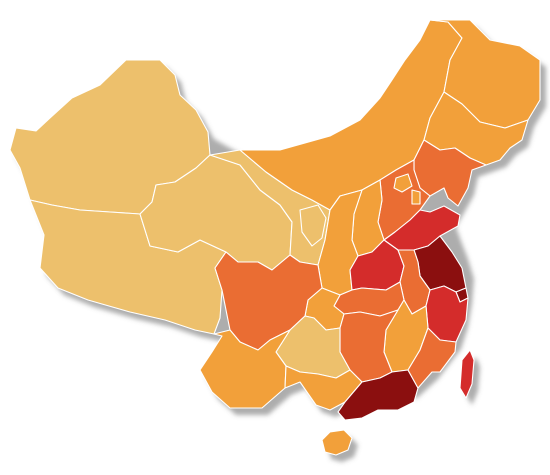 This screenshot has width=550, height=475. Describe the element at coordinates (467, 374) in the screenshot. I see `region-taiwan` at that location.